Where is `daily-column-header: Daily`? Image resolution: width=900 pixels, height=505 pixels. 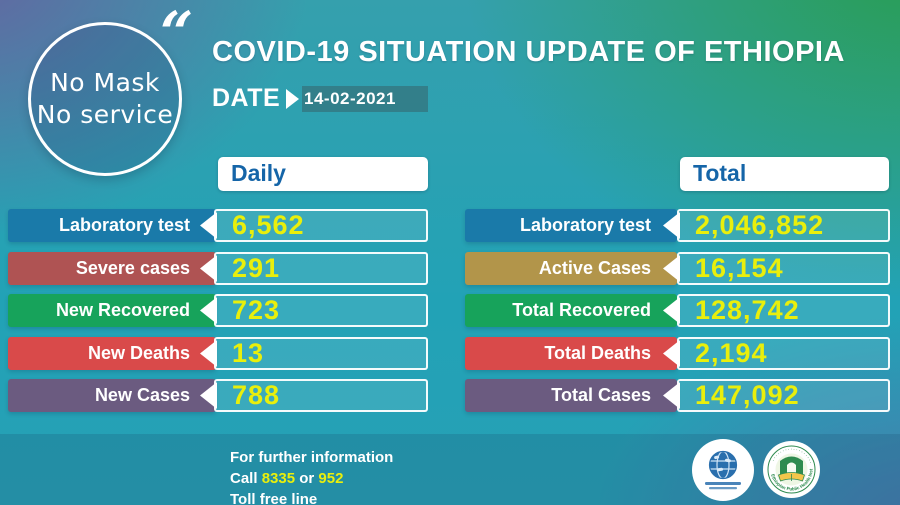 daily-column-header: Daily is located at coordinates (323, 174).